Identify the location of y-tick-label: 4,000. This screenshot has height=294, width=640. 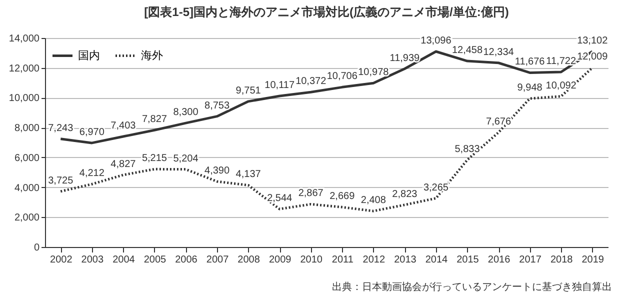
(27, 188).